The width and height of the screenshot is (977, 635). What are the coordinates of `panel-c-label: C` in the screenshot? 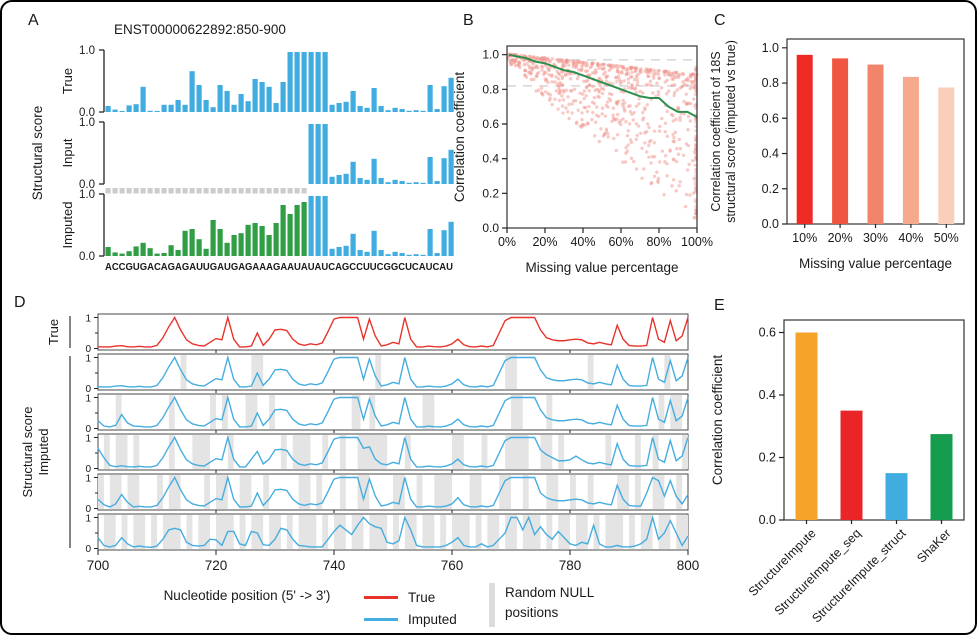 It's located at (720, 20).